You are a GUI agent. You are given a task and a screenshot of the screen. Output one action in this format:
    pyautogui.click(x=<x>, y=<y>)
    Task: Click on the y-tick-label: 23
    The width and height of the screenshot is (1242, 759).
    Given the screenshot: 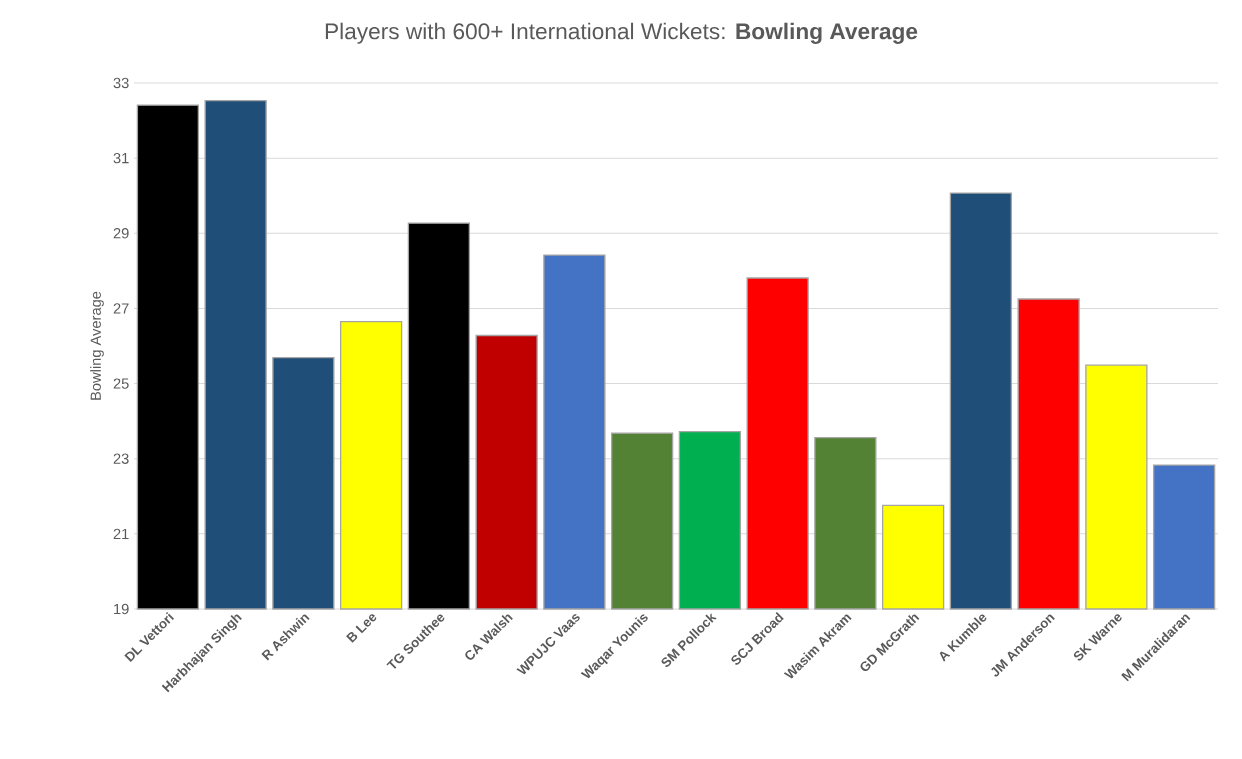 What is the action you would take?
    pyautogui.click(x=121, y=458)
    